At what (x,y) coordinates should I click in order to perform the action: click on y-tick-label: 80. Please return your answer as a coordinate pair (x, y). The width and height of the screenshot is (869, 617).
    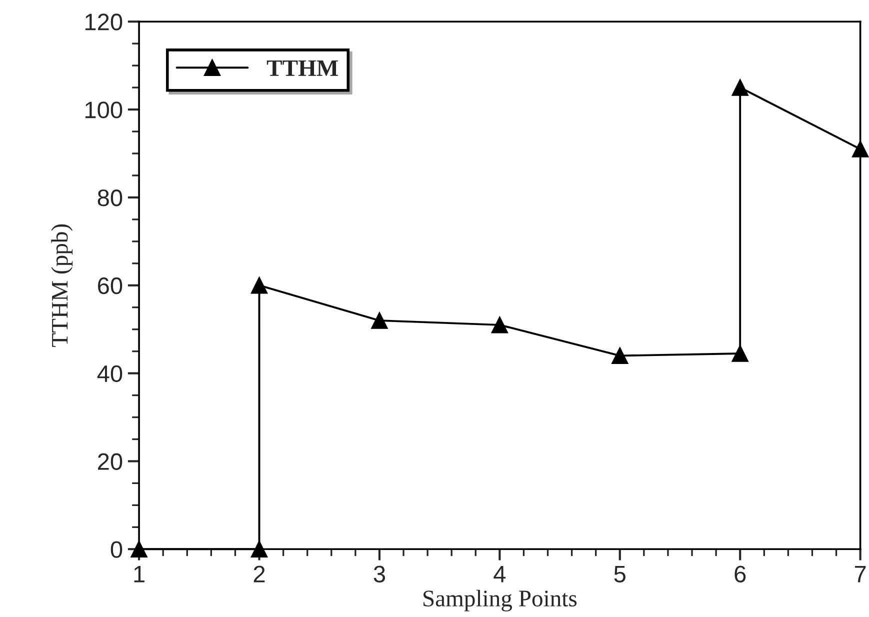
    Looking at the image, I should click on (110, 198).